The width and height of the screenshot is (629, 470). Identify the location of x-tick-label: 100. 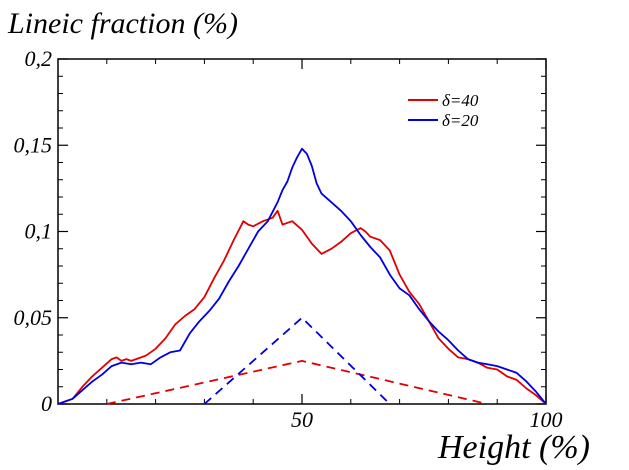
(546, 419).